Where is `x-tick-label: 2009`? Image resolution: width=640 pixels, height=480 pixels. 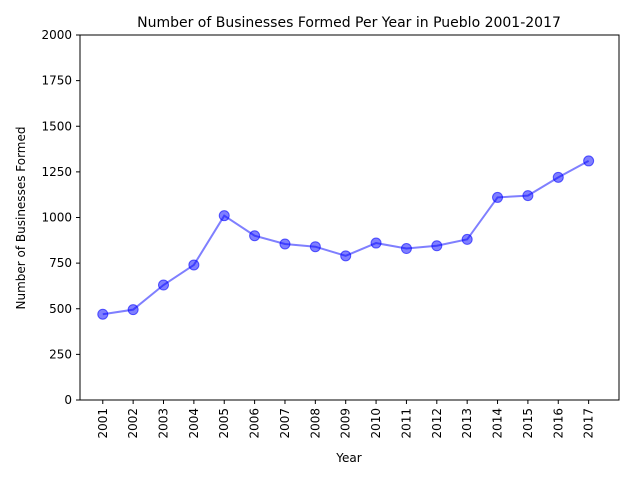
x-tick-label: 2009 is located at coordinates (346, 423).